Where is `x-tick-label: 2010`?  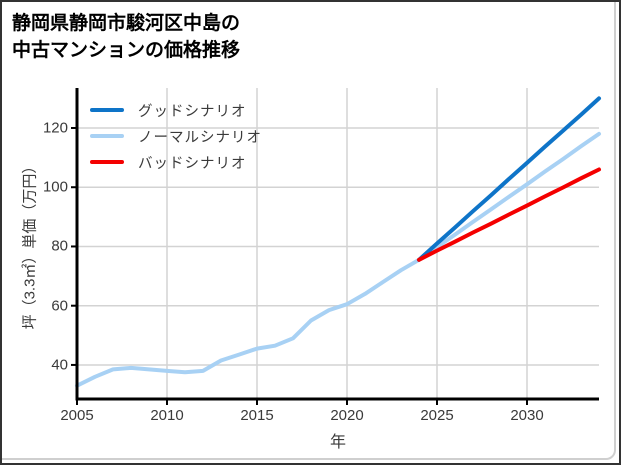
x-tick-label: 2010 is located at coordinates (167, 415).